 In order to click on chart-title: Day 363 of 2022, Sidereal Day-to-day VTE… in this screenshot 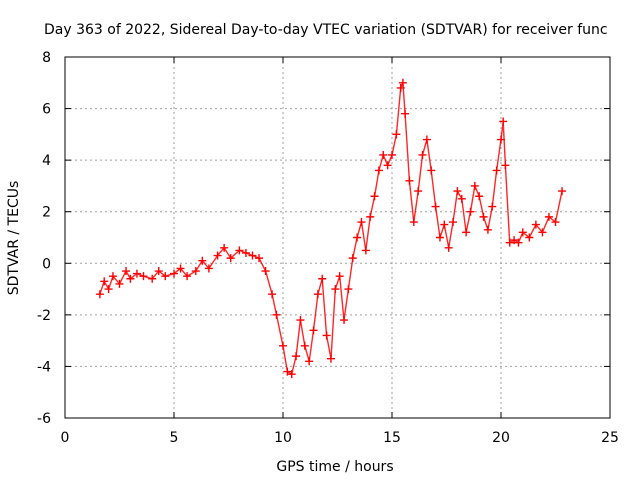, I will do `click(326, 30)`.